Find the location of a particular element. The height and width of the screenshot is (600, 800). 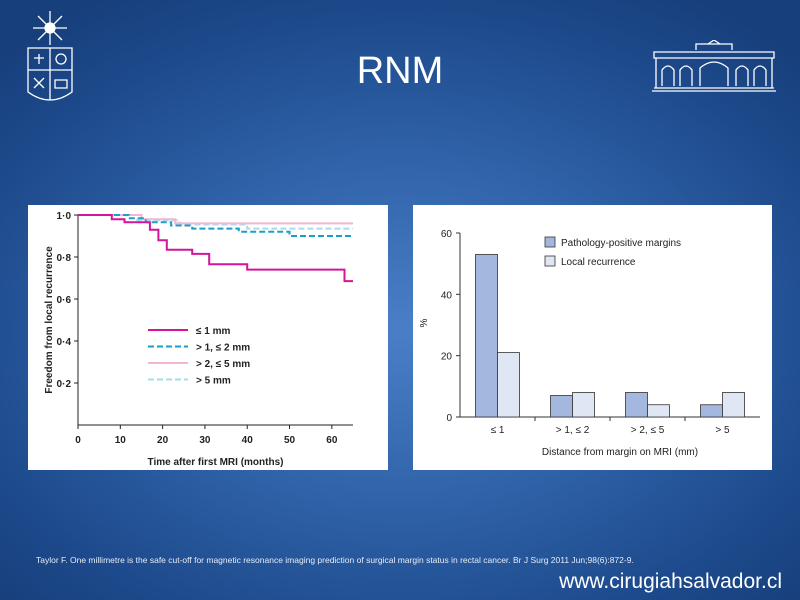

y-tick-label: 0·6 is located at coordinates (64, 300).